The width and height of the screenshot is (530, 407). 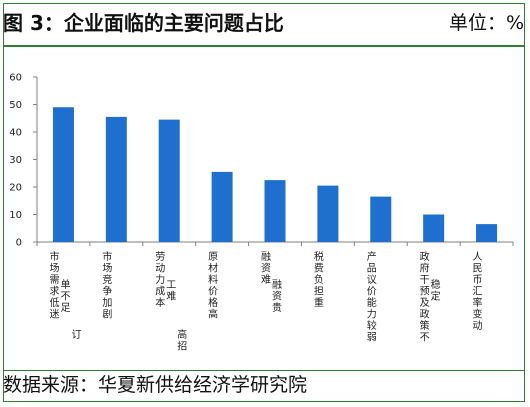 What do you see at coordinates (54, 285) in the screenshot?
I see `category-label-text: 市场需求低迷` at bounding box center [54, 285].